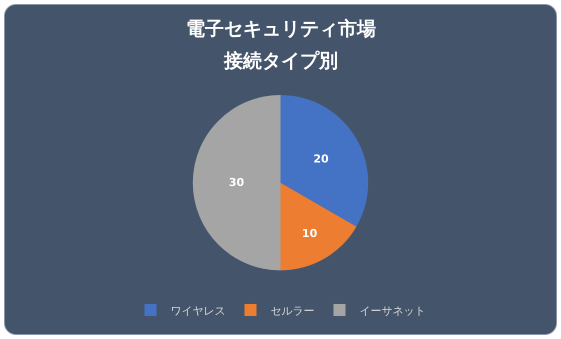  I want to click on chart-title: 電子セキュリティ市場, so click(281, 29).